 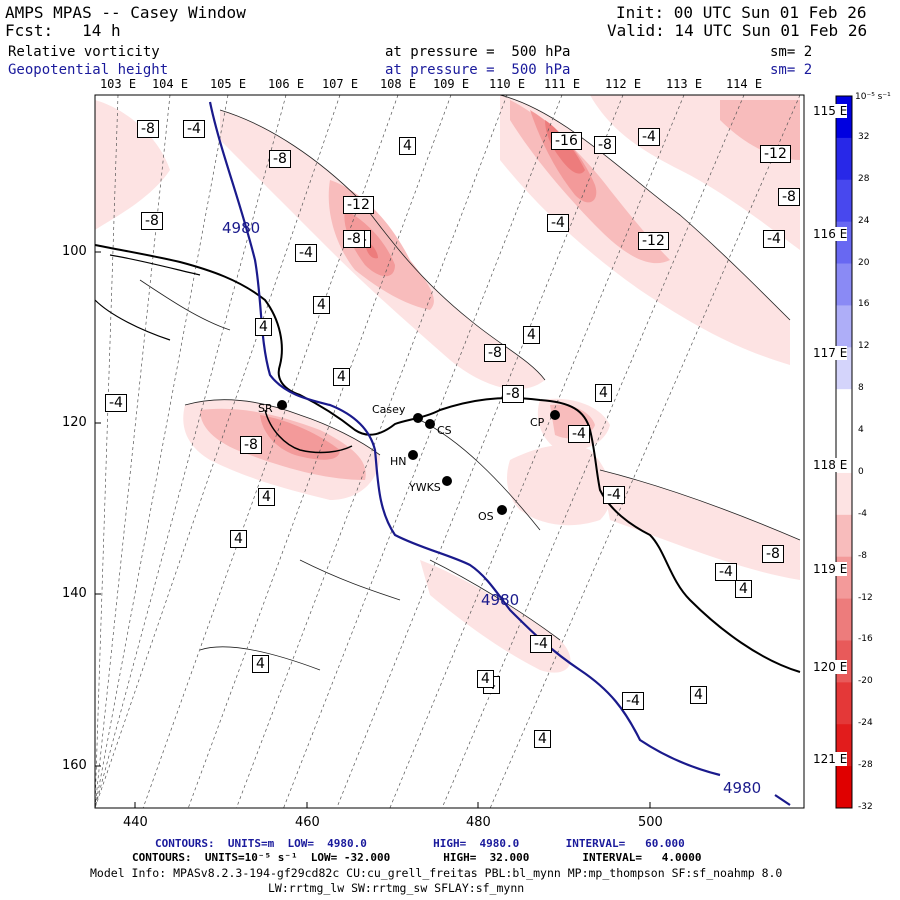 What do you see at coordinates (864, 346) in the screenshot?
I see `colorbar-label: 12` at bounding box center [864, 346].